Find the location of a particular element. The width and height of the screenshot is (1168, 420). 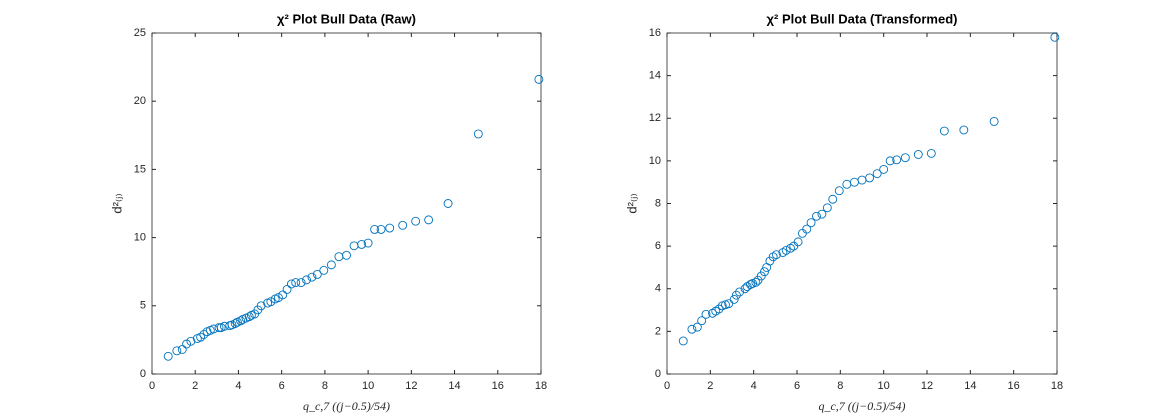

y-tick-label: 12 is located at coordinates (655, 118).